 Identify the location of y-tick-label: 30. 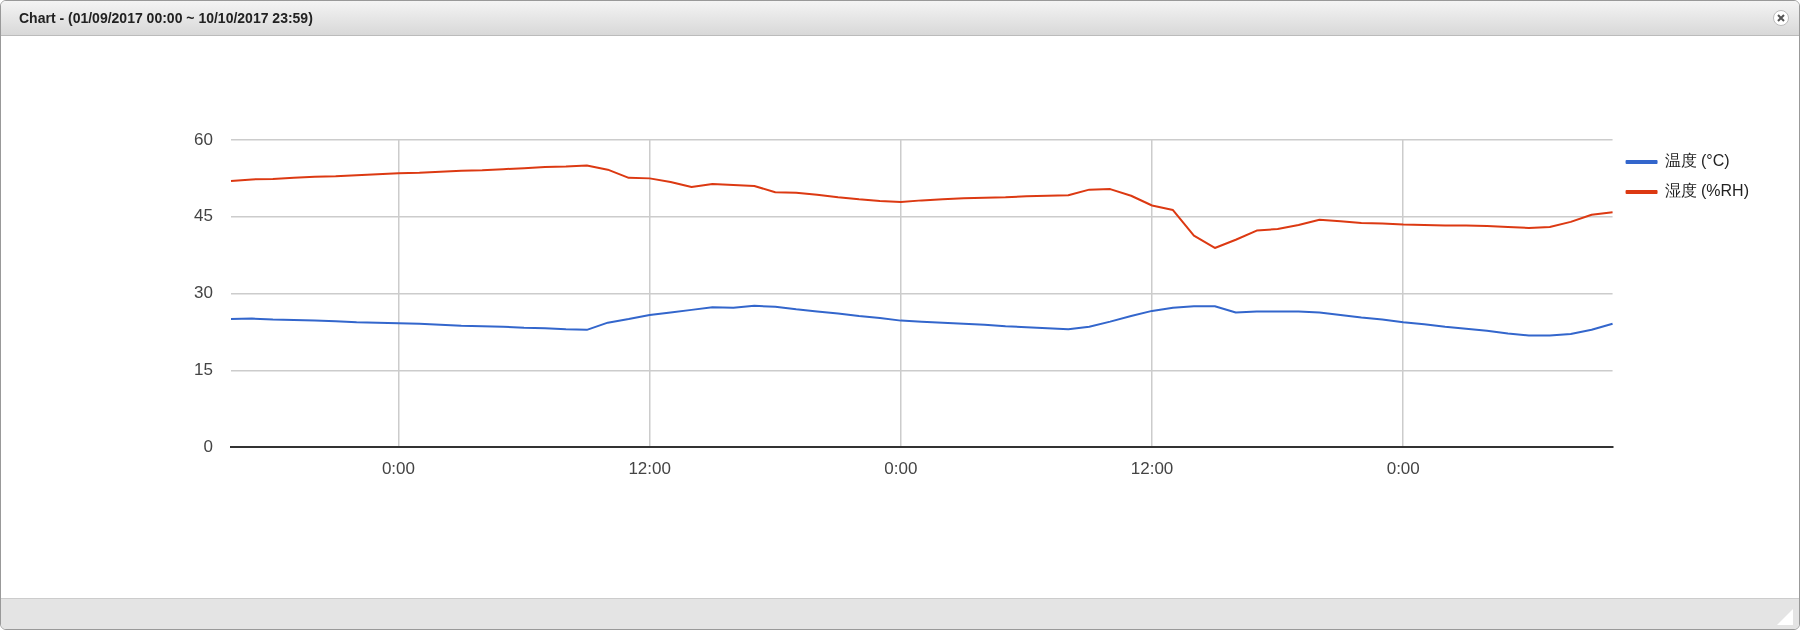
(203, 293).